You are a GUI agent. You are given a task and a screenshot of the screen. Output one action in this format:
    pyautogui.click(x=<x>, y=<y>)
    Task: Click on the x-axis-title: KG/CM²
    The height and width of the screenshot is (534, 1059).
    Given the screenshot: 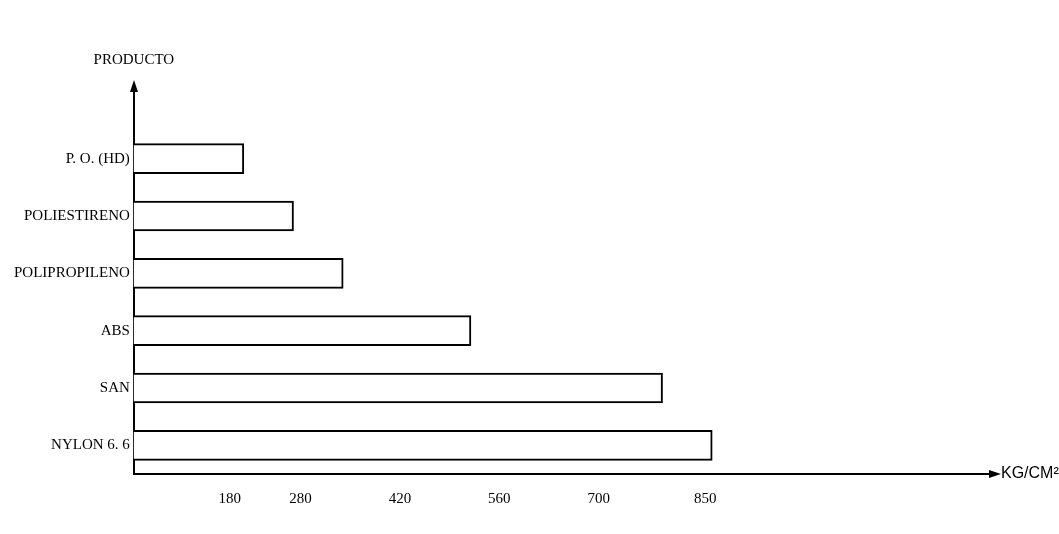 What is the action you would take?
    pyautogui.click(x=1030, y=473)
    